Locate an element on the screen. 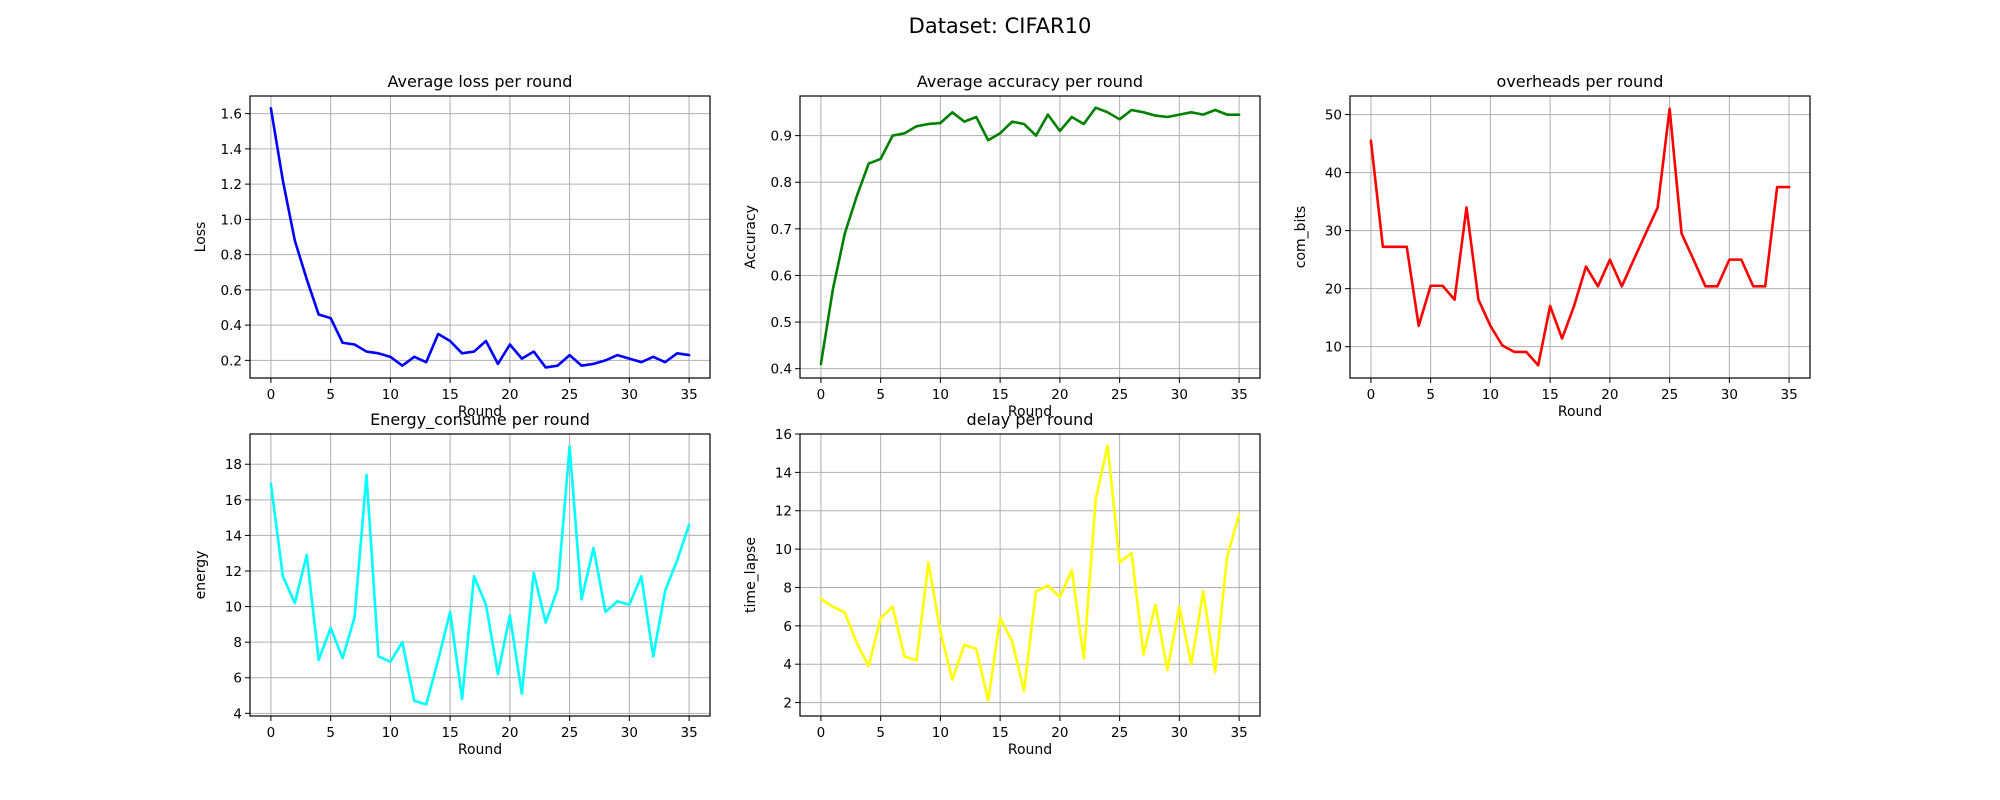  chart-3-series-line is located at coordinates (1580, 237).